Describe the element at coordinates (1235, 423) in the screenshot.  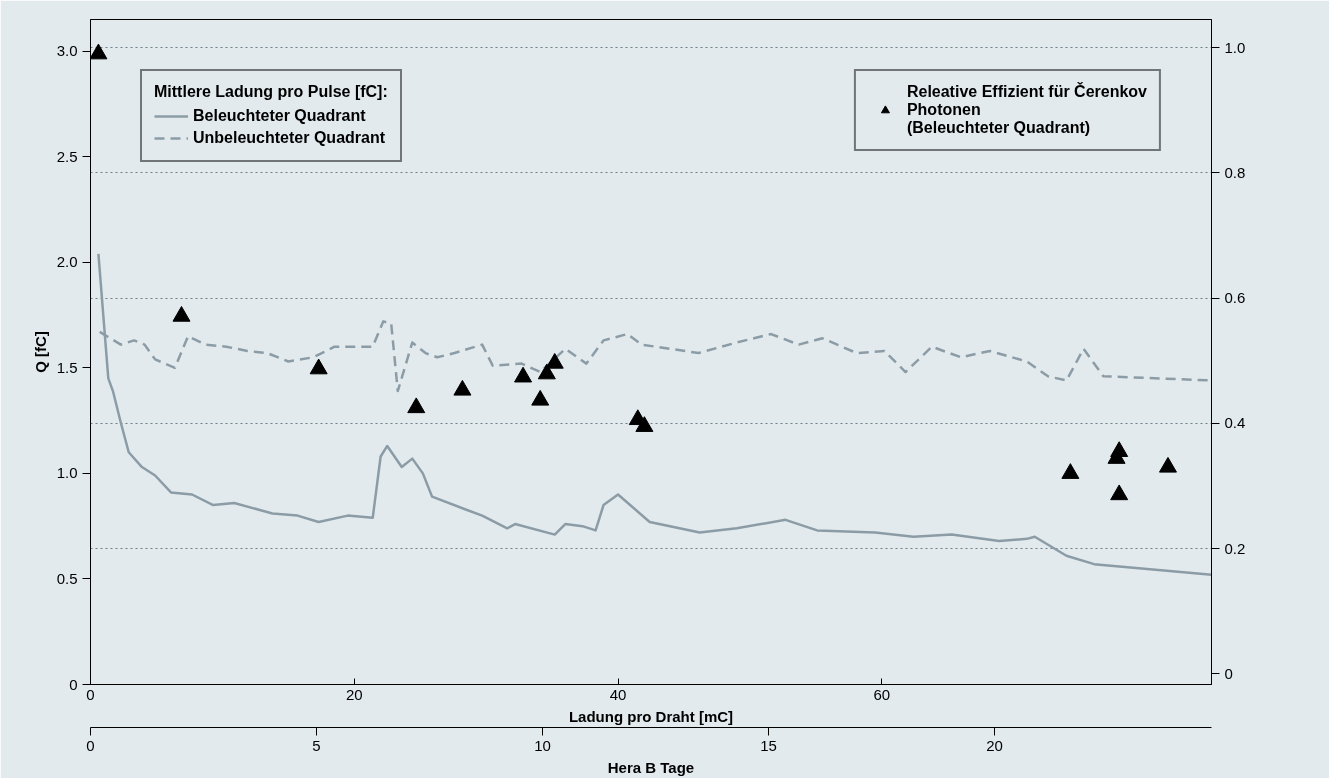
I see `y2-tick-label: 0.4` at that location.